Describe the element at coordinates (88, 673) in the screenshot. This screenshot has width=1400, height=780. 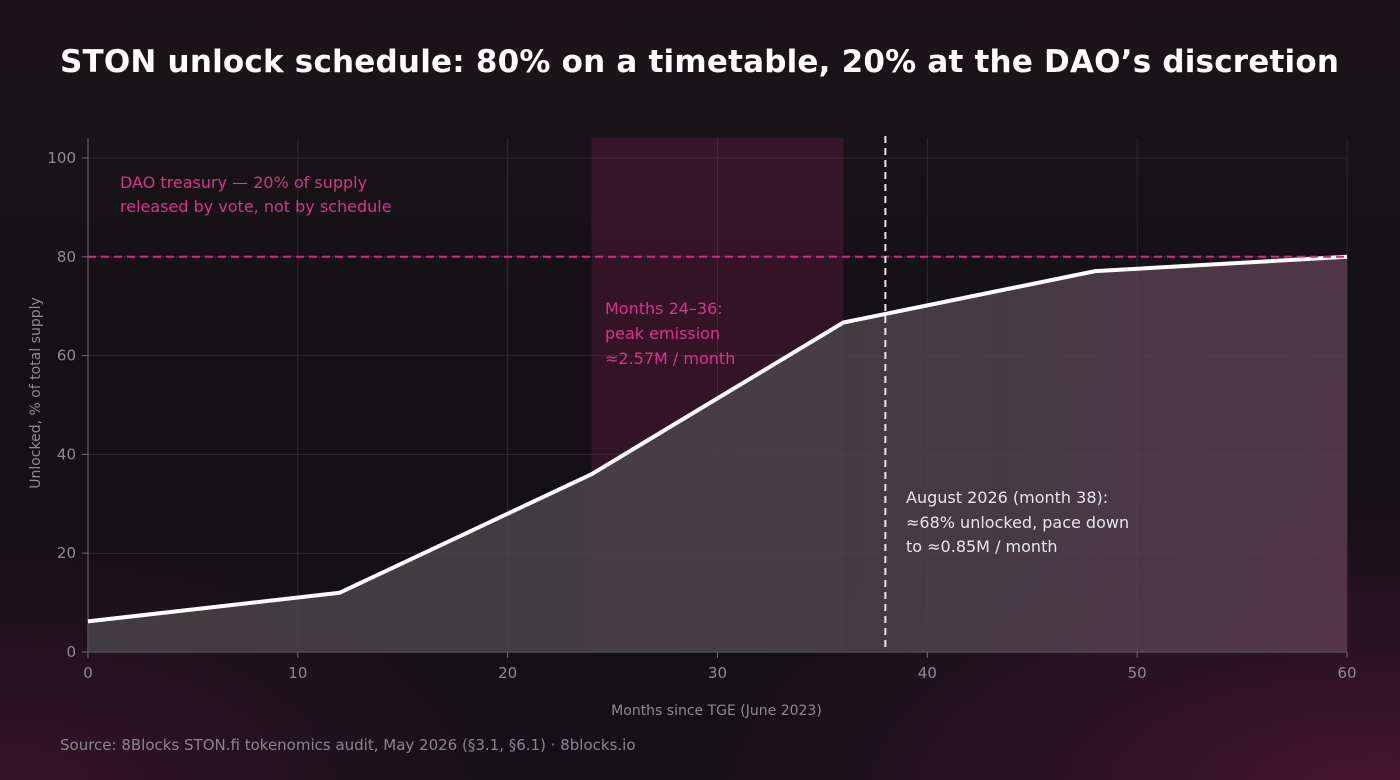
I see `x-tick-label-0: 0` at that location.